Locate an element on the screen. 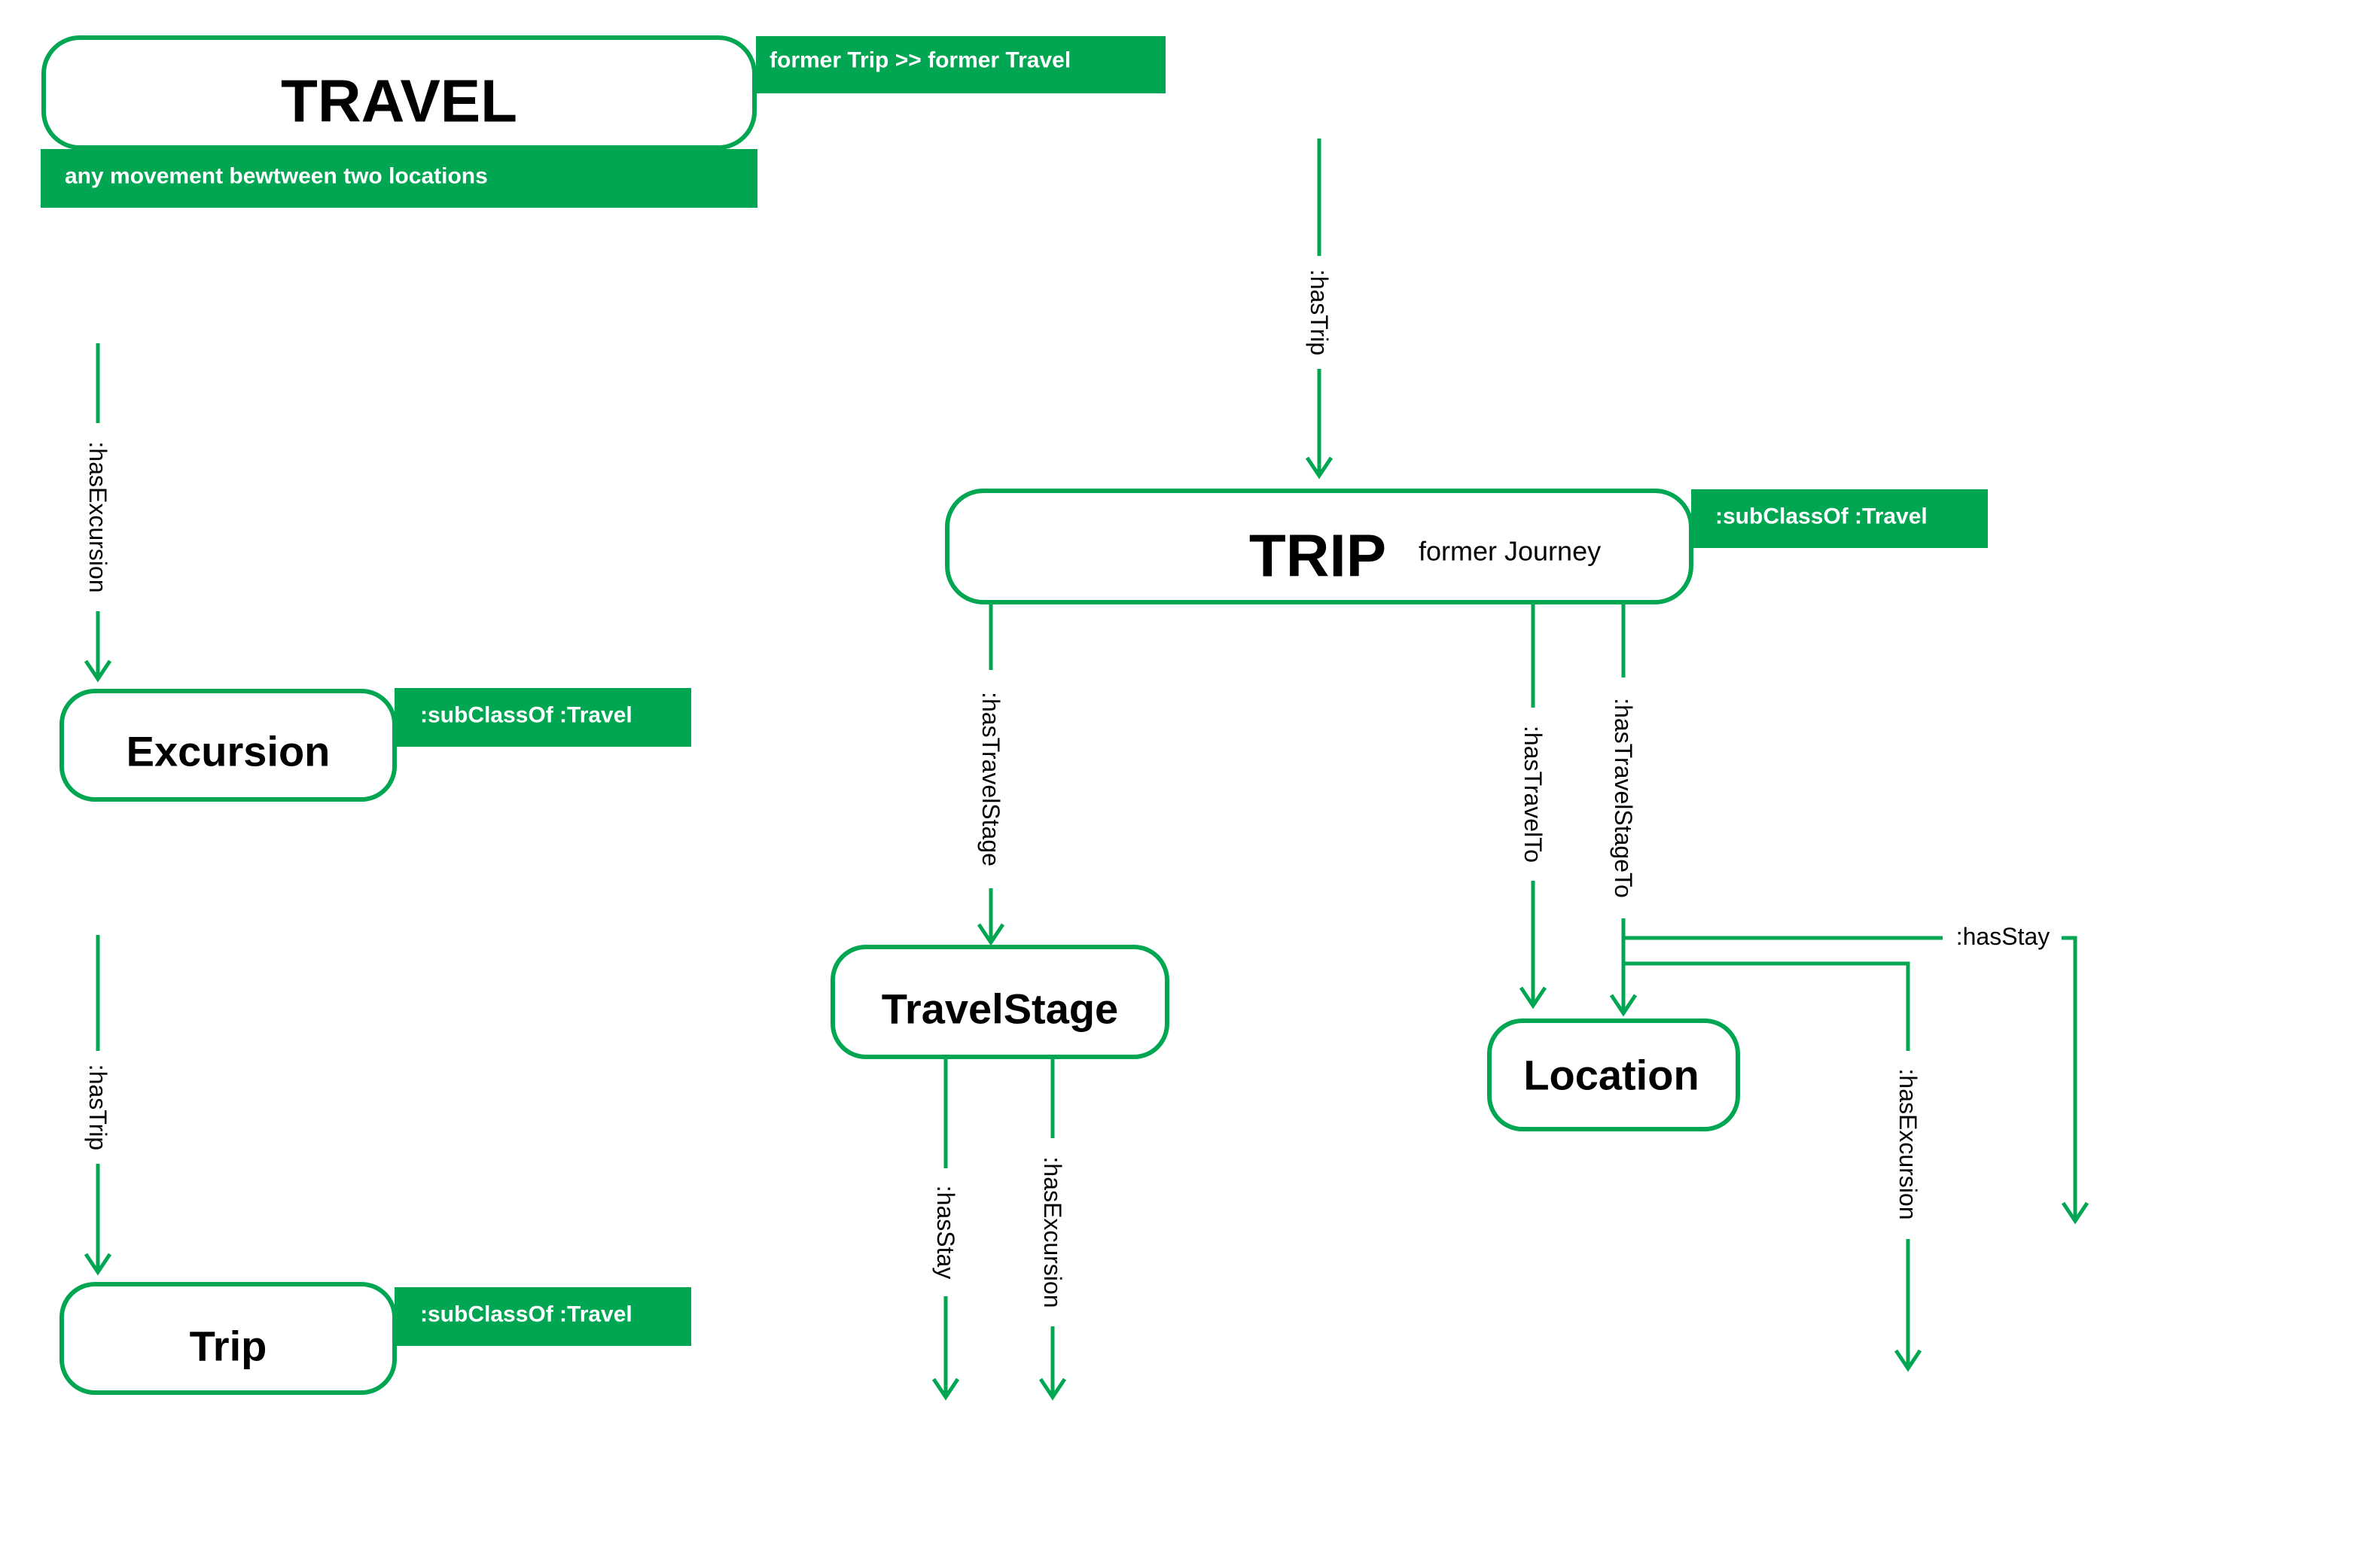 Image resolution: width=2353 pixels, height=1568 pixels. travel-description: any movement bewtween two locations is located at coordinates (399, 178).